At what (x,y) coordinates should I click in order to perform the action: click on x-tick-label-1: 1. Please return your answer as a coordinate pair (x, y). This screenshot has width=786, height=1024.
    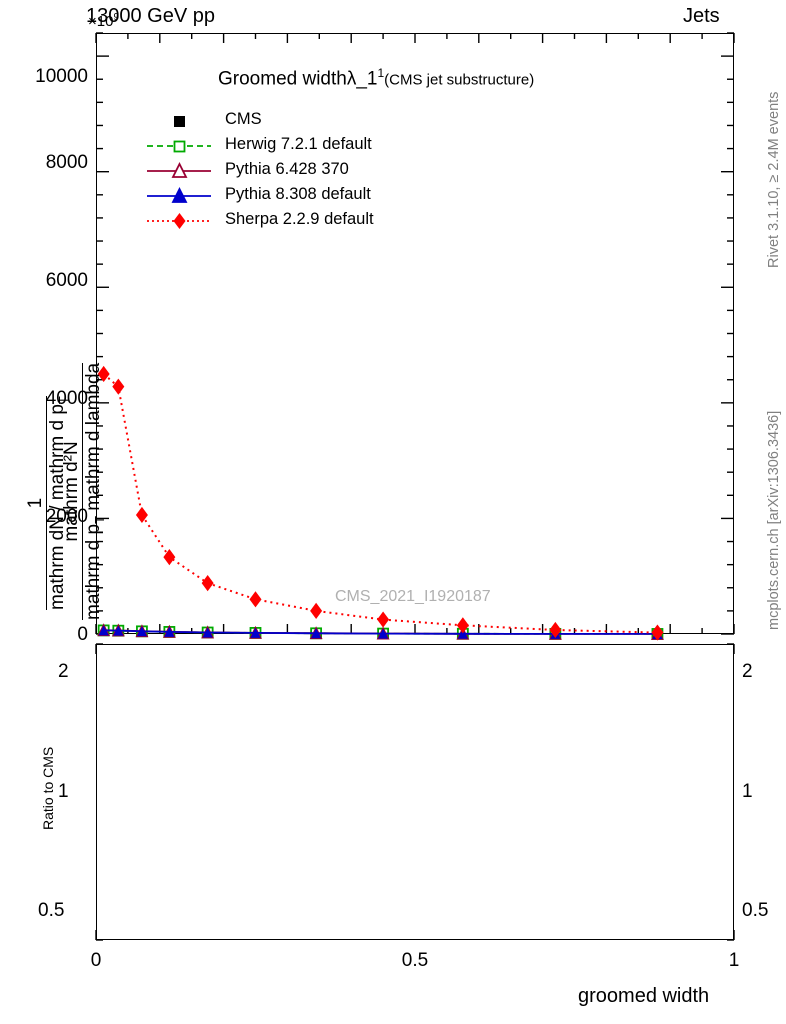
    Looking at the image, I should click on (734, 960).